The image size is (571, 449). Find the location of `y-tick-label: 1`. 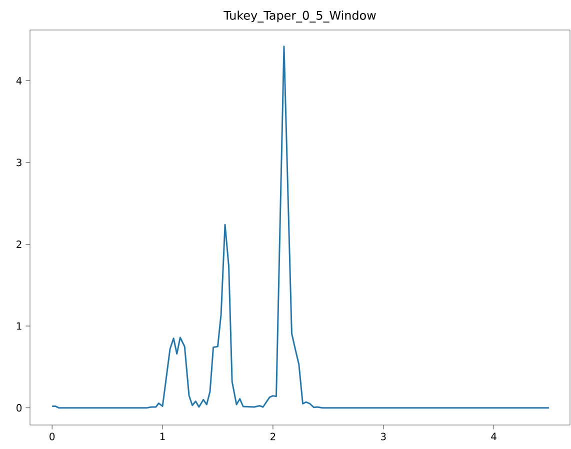

y-tick-label: 1 is located at coordinates (19, 326).